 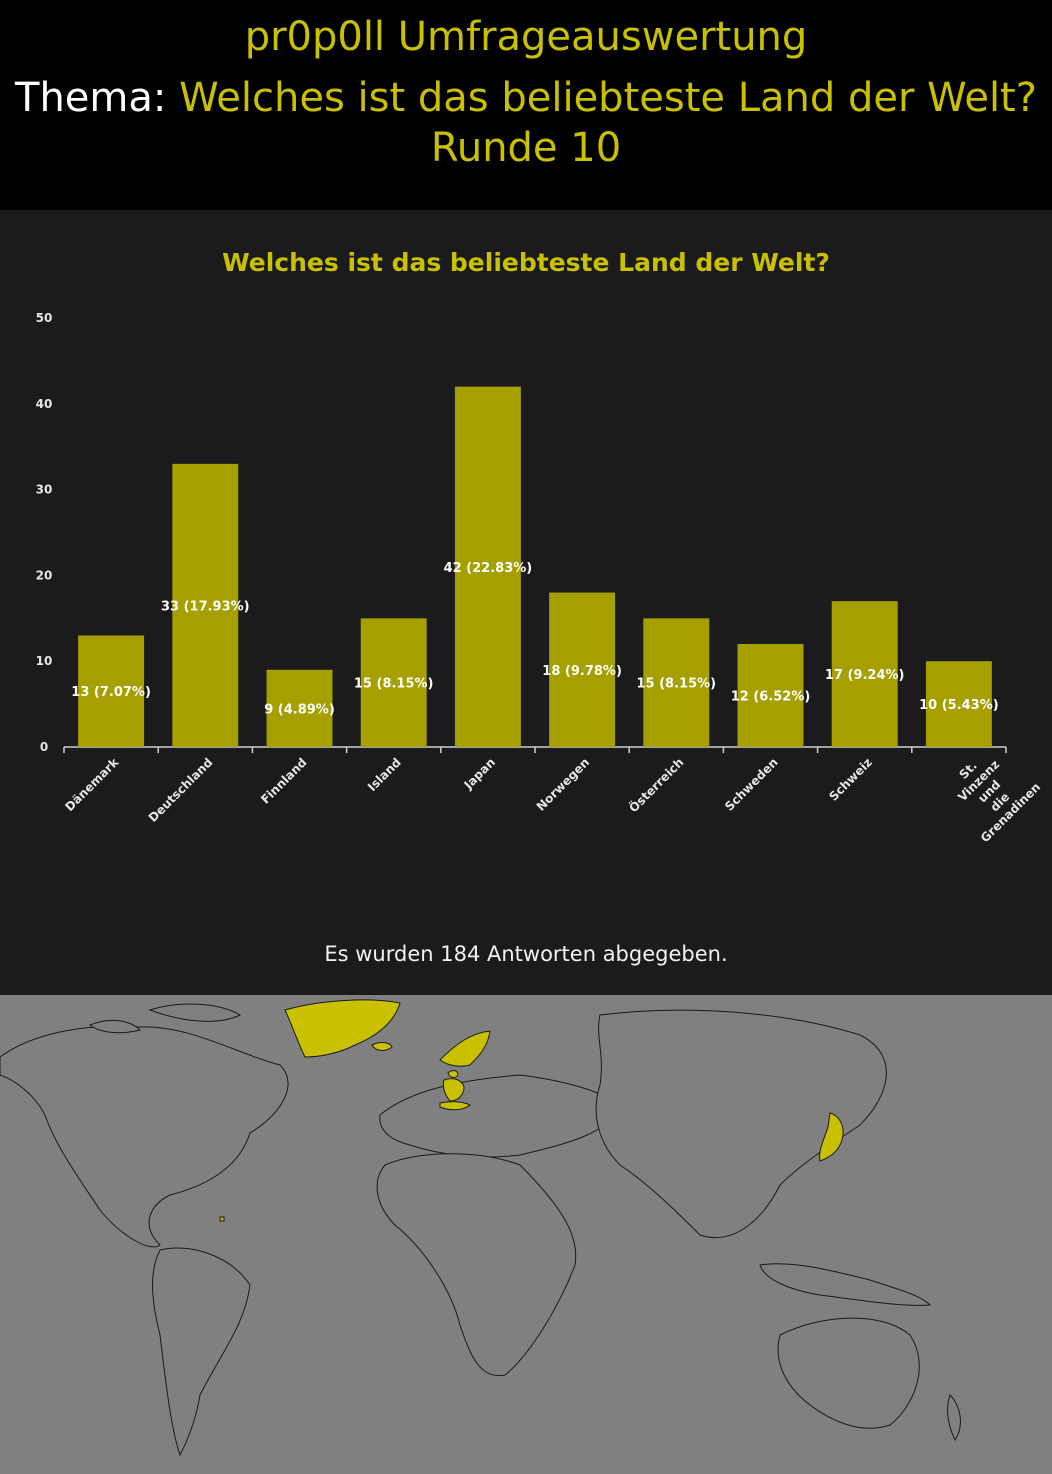 What do you see at coordinates (989, 791) in the screenshot?
I see `x-tick-label: St.VinzenzunddieGrenadinen` at bounding box center [989, 791].